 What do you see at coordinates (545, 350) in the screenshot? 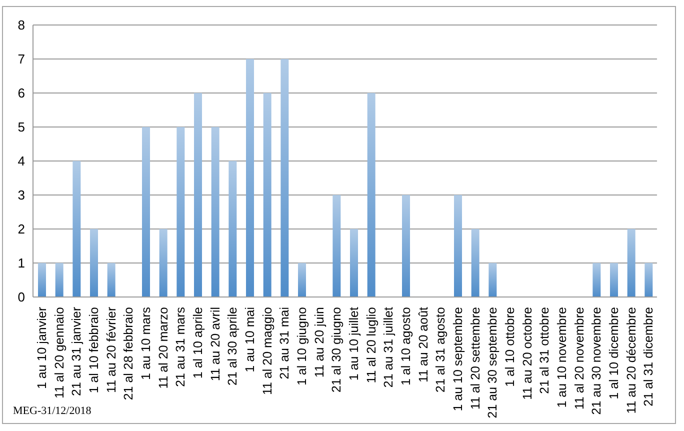
I see `x-tick-label: 21 al 31 ottobre` at bounding box center [545, 350].